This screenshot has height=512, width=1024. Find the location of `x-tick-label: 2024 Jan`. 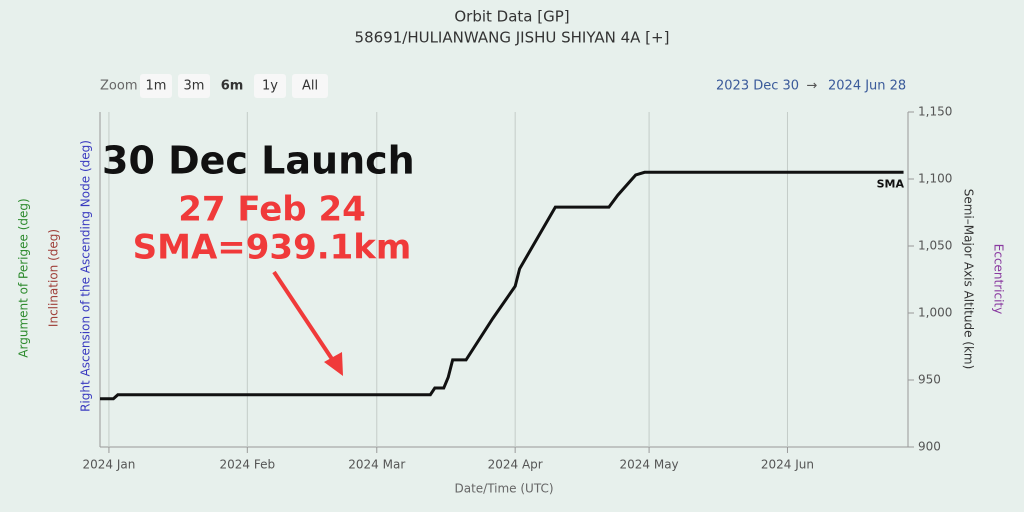

x-tick-label: 2024 Jan is located at coordinates (108, 465).